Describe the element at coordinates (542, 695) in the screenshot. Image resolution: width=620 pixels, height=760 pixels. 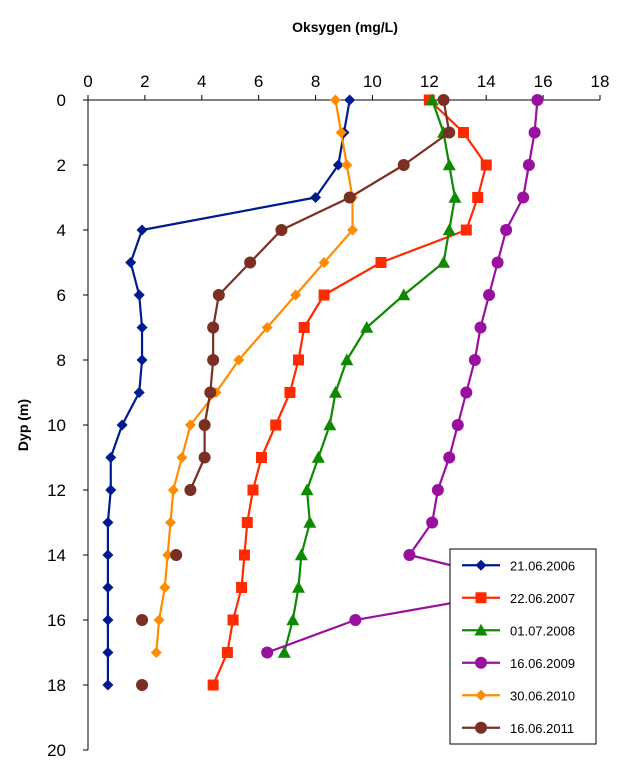
I see `legend-label: 30.06.2010` at that location.